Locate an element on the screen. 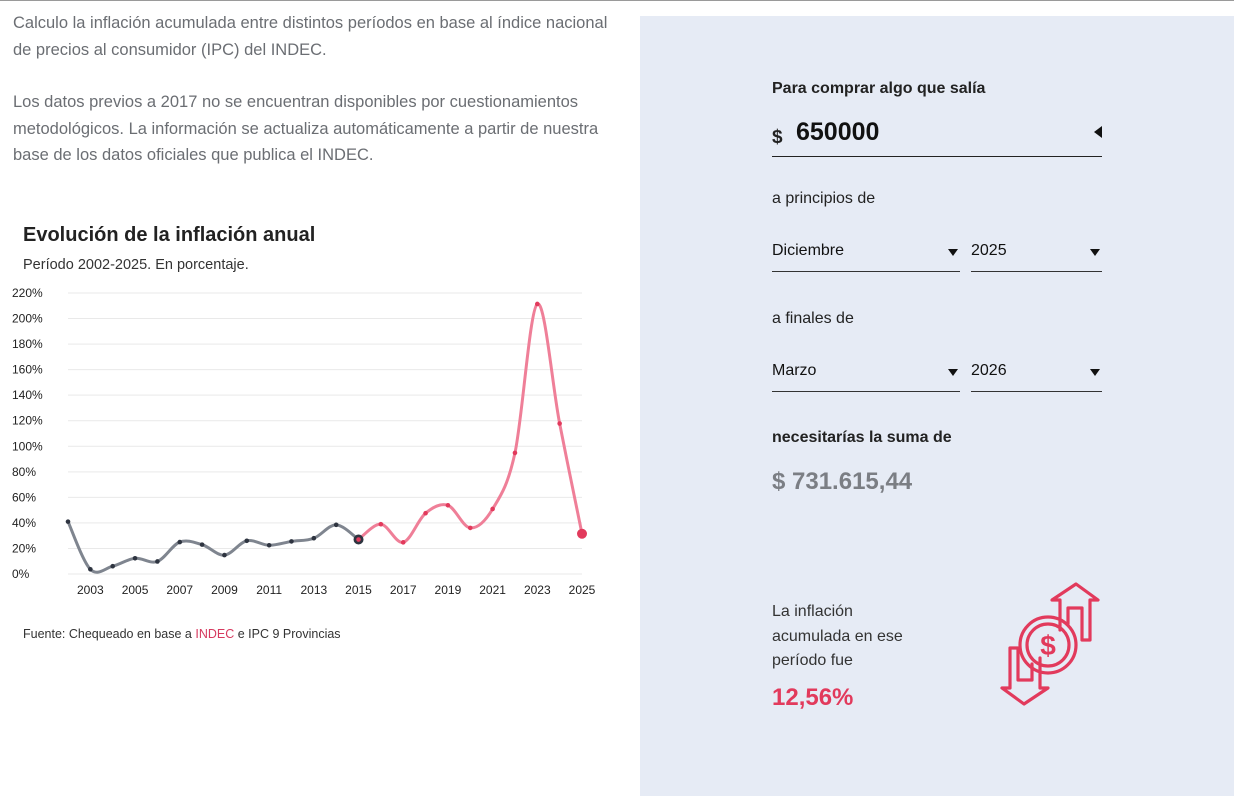 Image resolution: width=1236 pixels, height=796 pixels. x-tick-label: 2007 is located at coordinates (179, 590).